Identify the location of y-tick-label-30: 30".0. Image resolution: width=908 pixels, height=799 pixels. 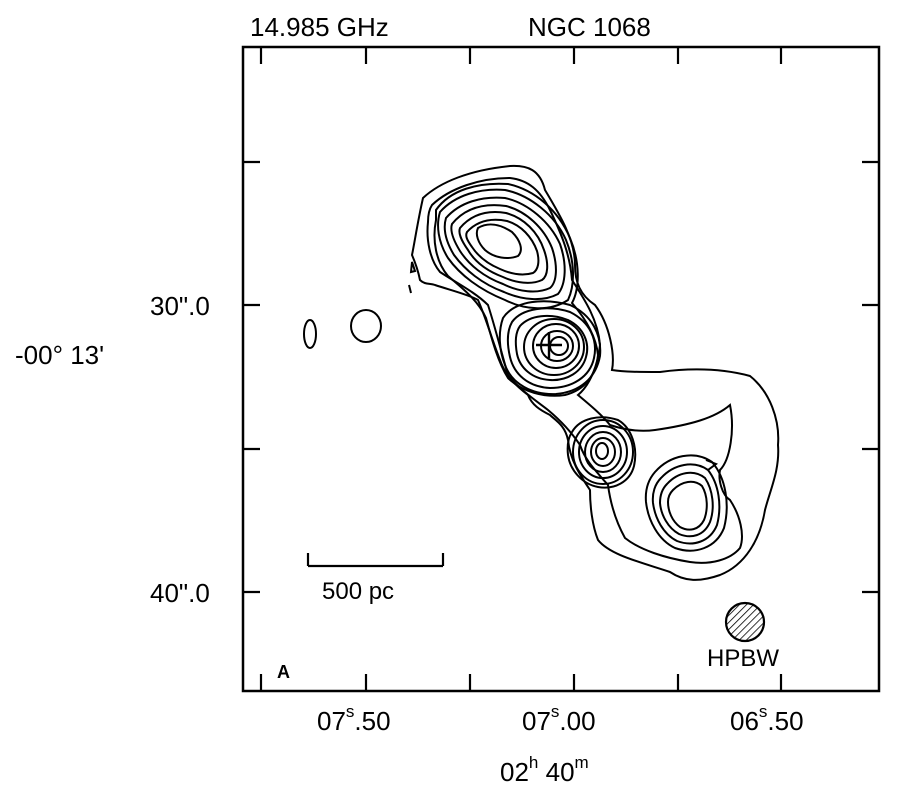
(180, 306).